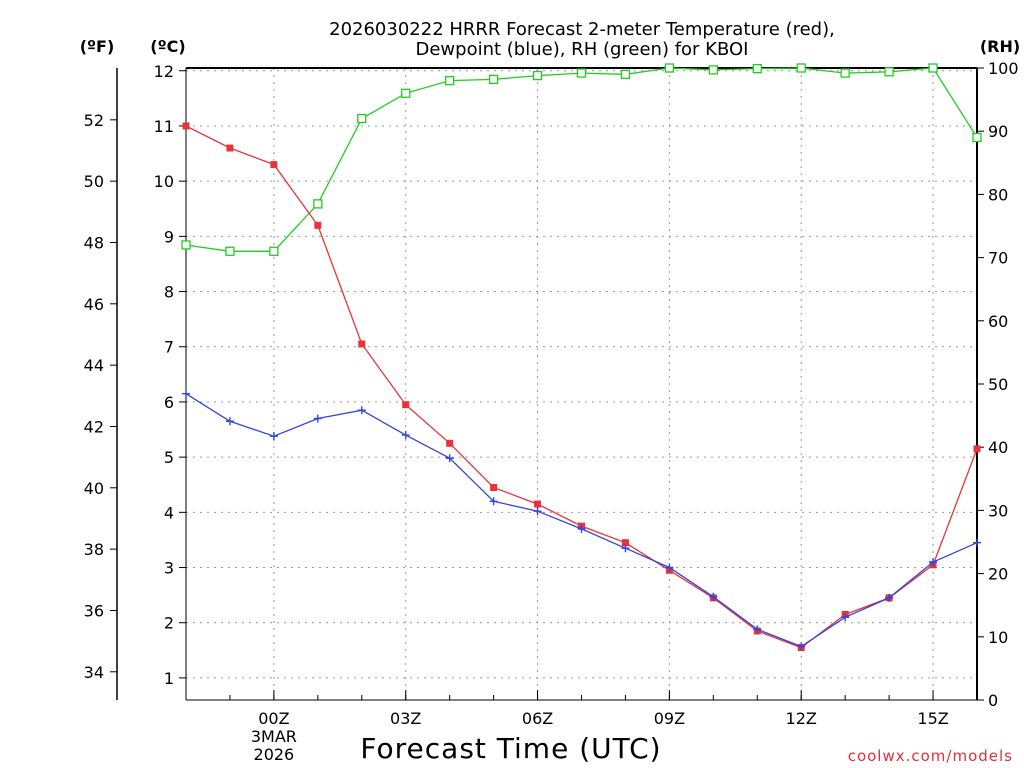 Image resolution: width=1024 pixels, height=768 pixels. I want to click on rh-tick-label-70: 70, so click(998, 258).